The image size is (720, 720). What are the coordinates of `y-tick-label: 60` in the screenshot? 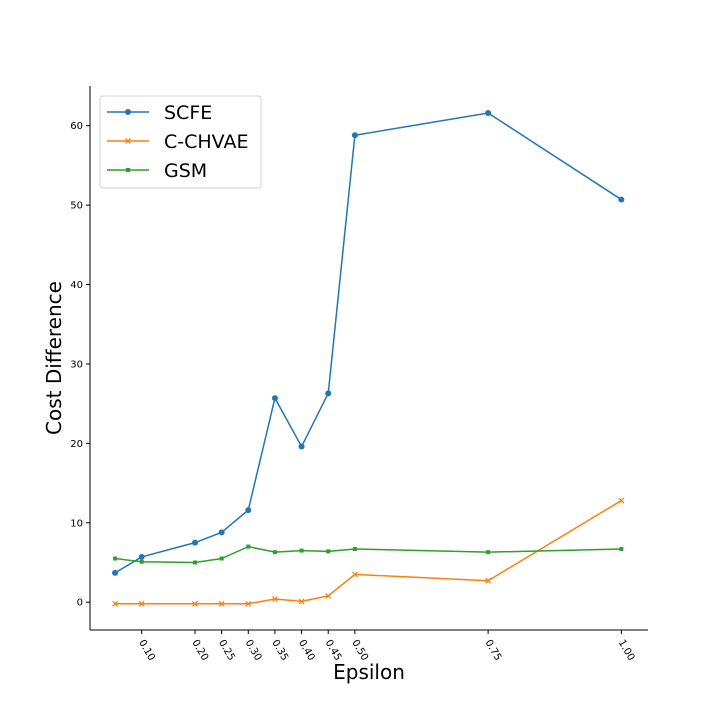 It's located at (76, 126).